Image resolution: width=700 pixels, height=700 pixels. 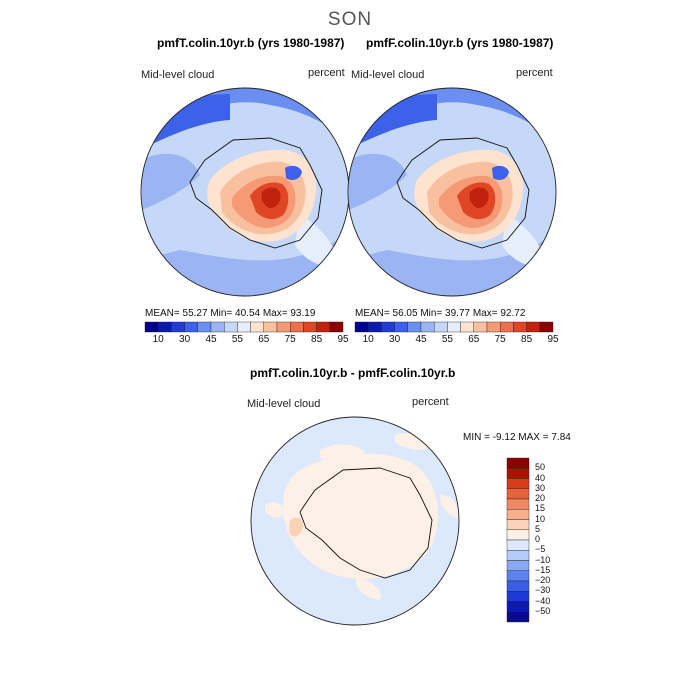 What do you see at coordinates (540, 477) in the screenshot?
I see `diff-colorbar-tick-label: 40` at bounding box center [540, 477].